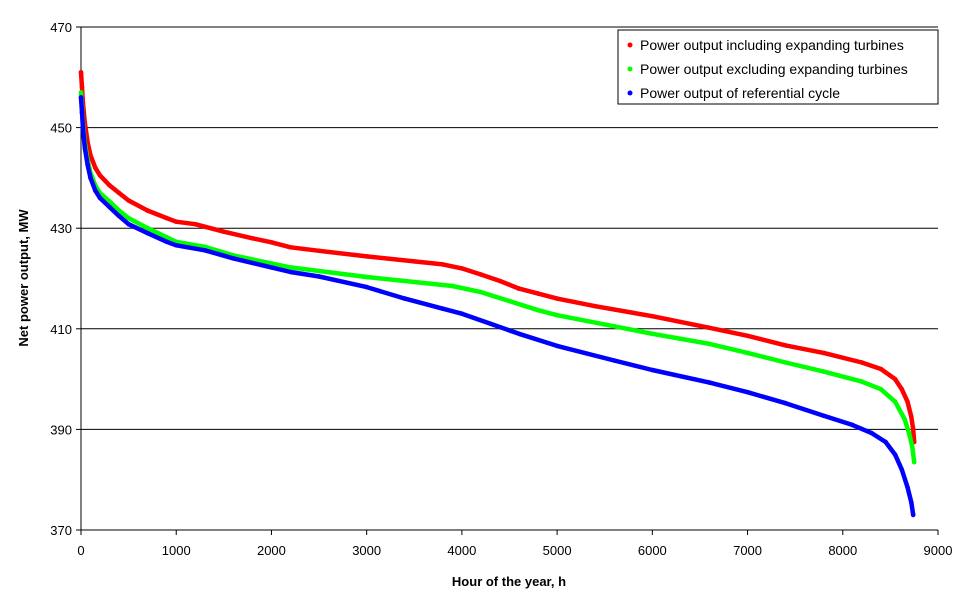  What do you see at coordinates (61, 128) in the screenshot?
I see `y-tick-label: 450` at bounding box center [61, 128].